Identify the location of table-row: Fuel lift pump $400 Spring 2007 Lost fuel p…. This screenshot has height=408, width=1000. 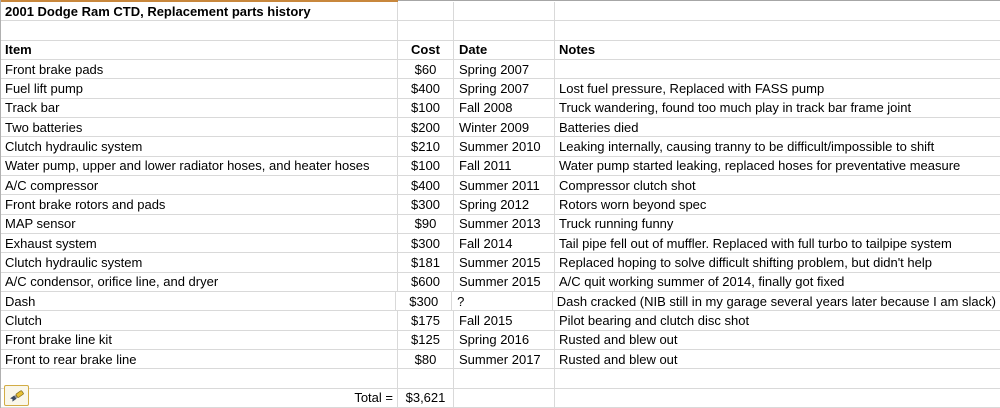
(500, 89).